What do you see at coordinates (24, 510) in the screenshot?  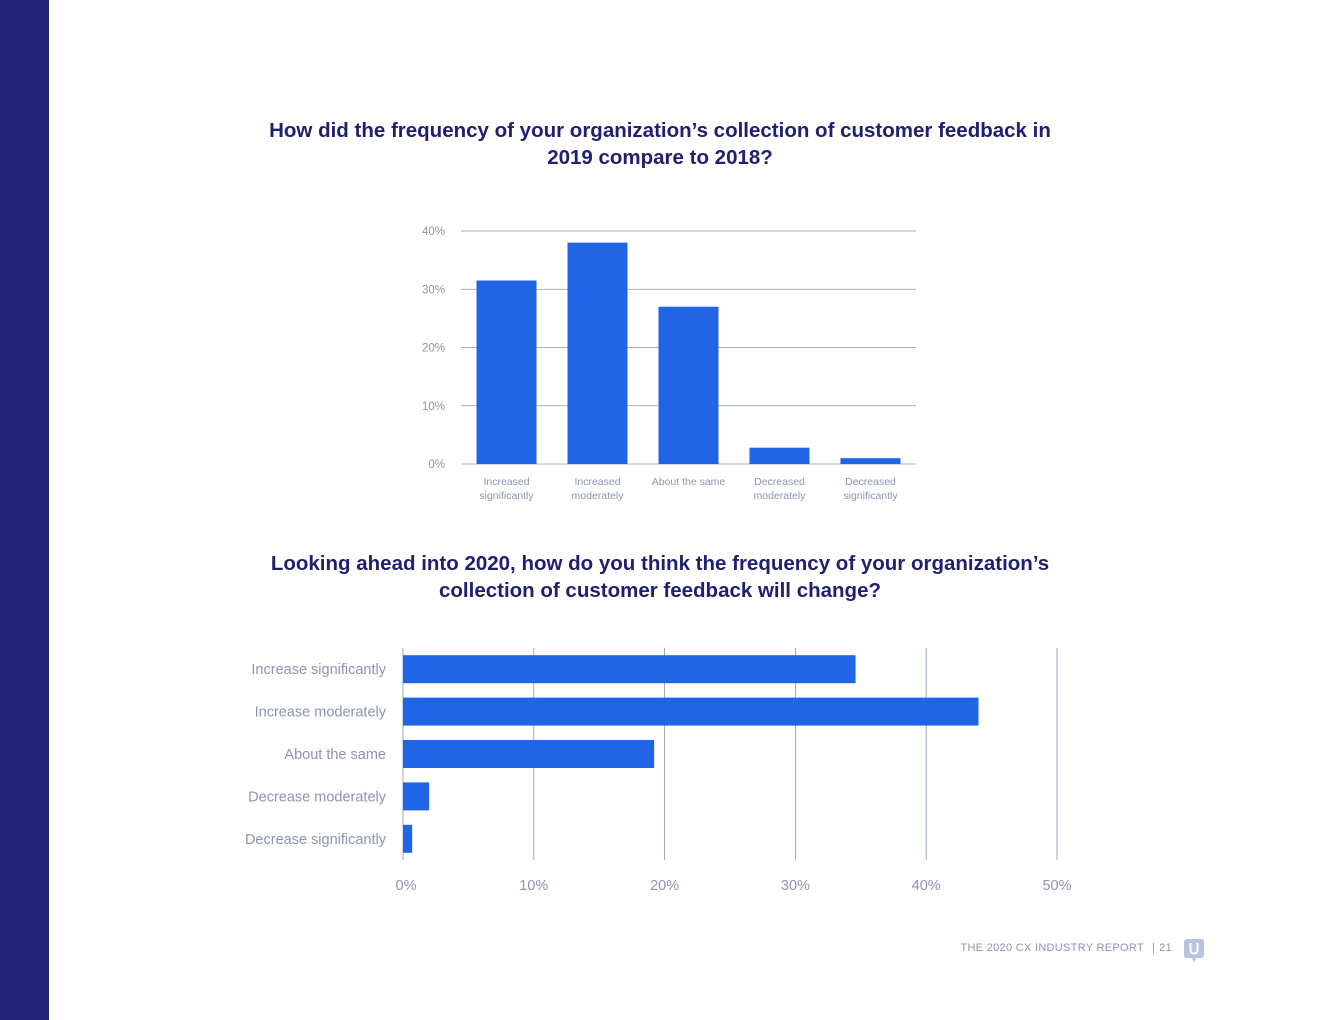 I see `sidebar-stripe` at bounding box center [24, 510].